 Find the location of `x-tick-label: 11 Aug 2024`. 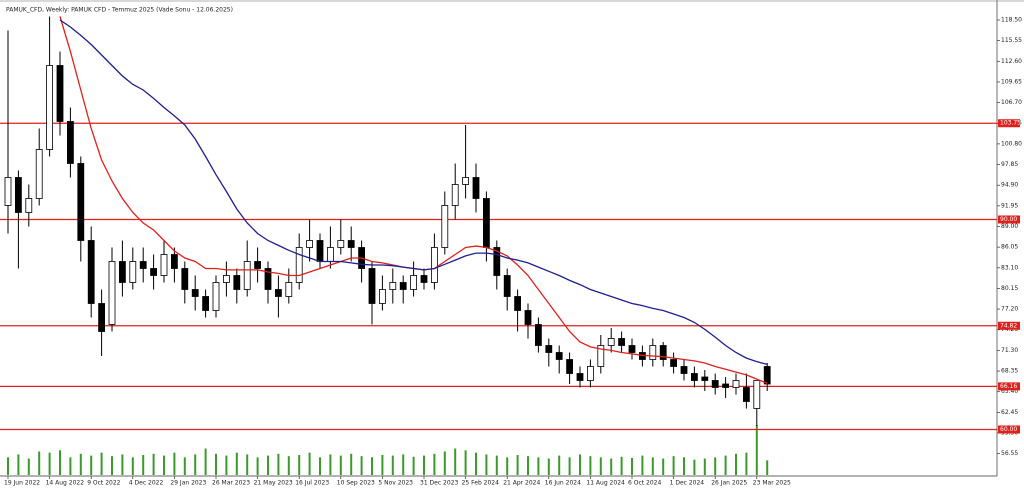

x-tick-label: 11 Aug 2024 is located at coordinates (605, 483).